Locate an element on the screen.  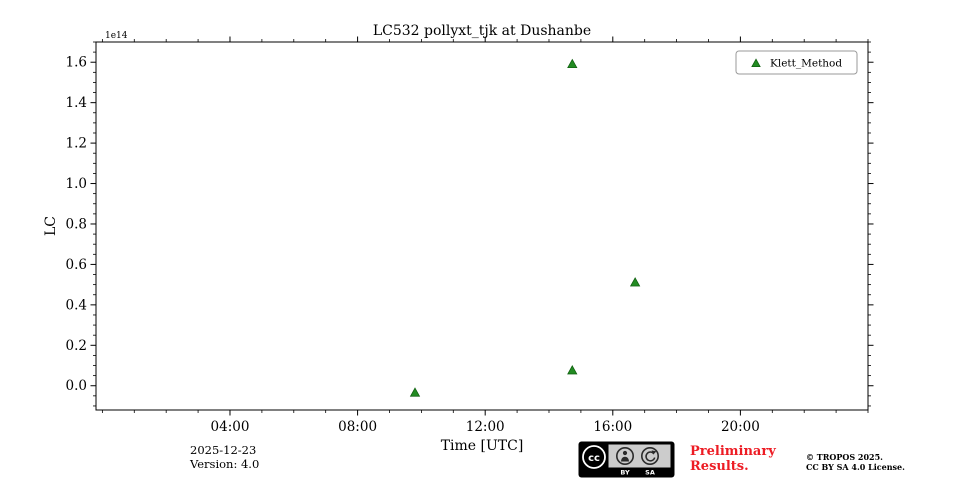
y-tick-label: 1.6 is located at coordinates (76, 63).